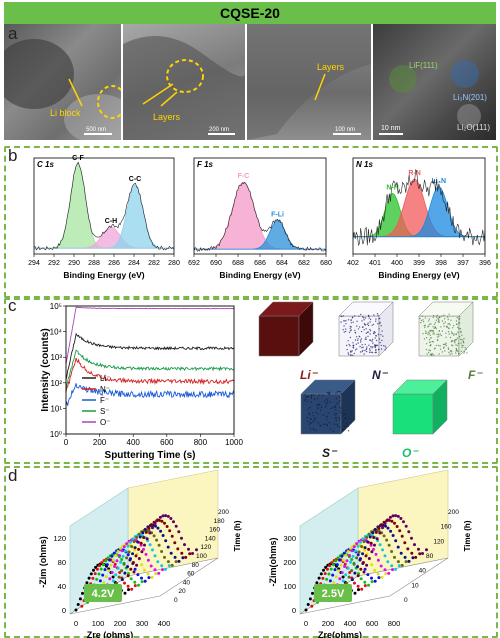 The height and width of the screenshot is (638, 500). What do you see at coordinates (414, 173) in the screenshot?
I see `xps-peak-label-2: R-N` at bounding box center [414, 173].